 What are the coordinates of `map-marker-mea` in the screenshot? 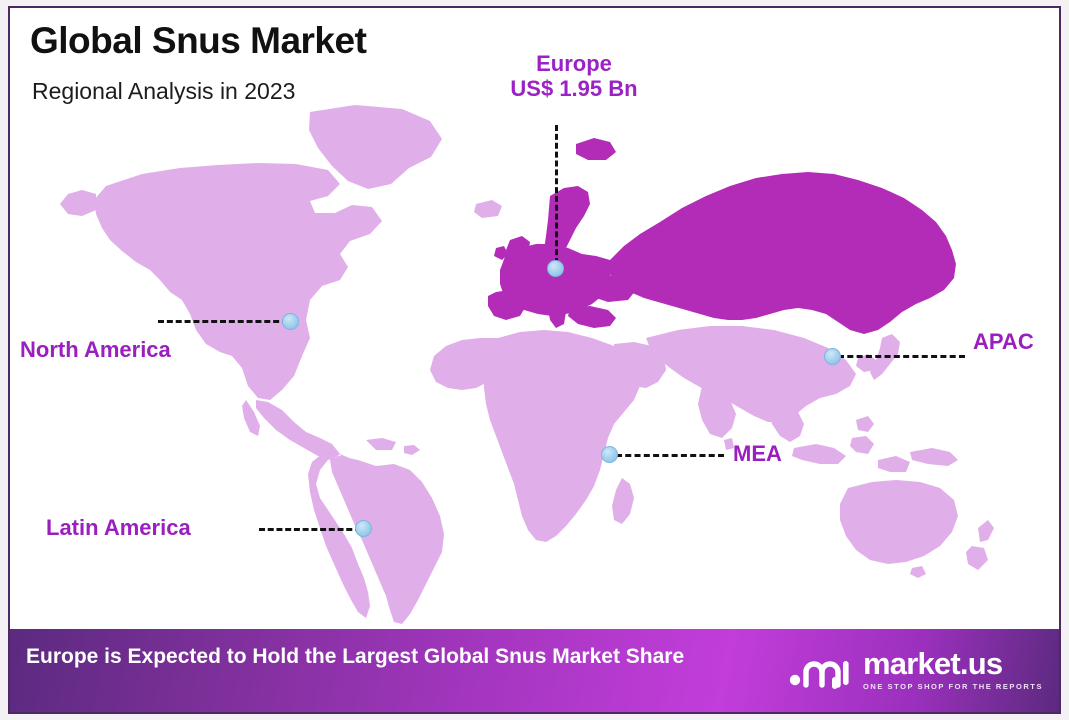 It's located at (609, 454).